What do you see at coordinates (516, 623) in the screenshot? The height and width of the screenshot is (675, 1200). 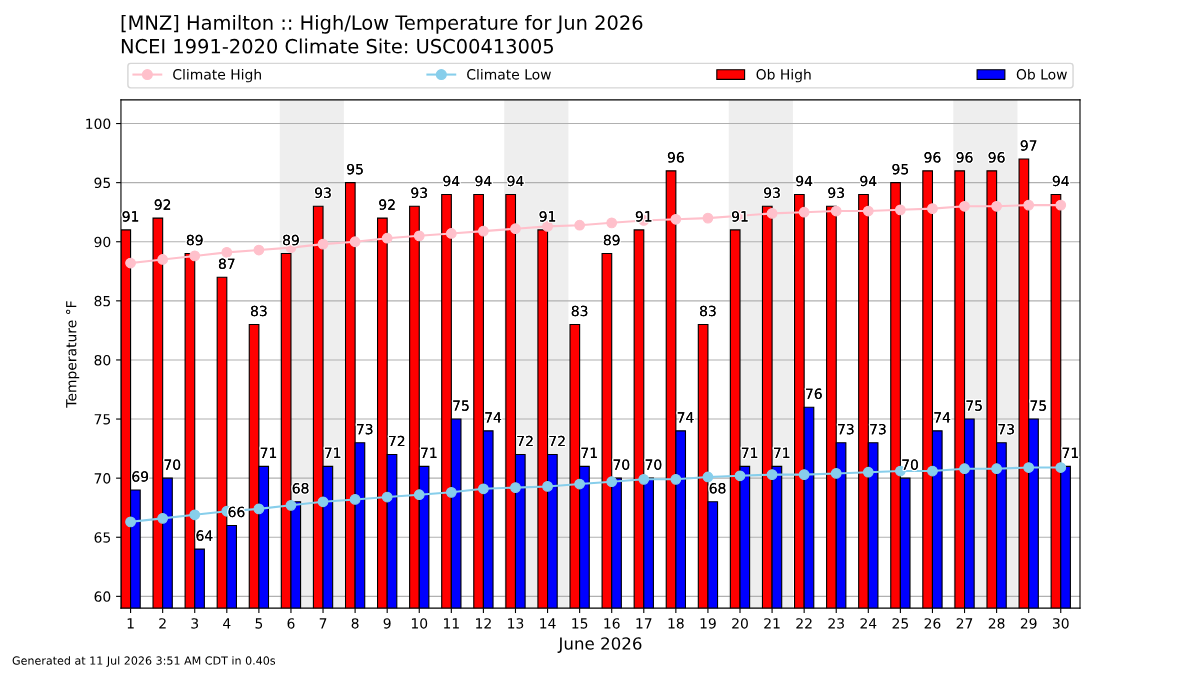 I see `x-tick-label: 13` at bounding box center [516, 623].